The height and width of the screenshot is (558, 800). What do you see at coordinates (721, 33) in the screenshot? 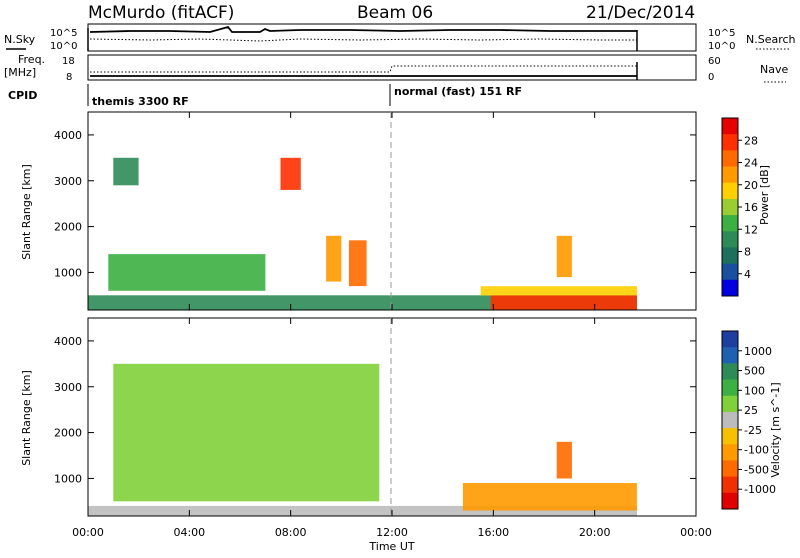
I see `noise-right-tick-top: 10^5` at bounding box center [721, 33].